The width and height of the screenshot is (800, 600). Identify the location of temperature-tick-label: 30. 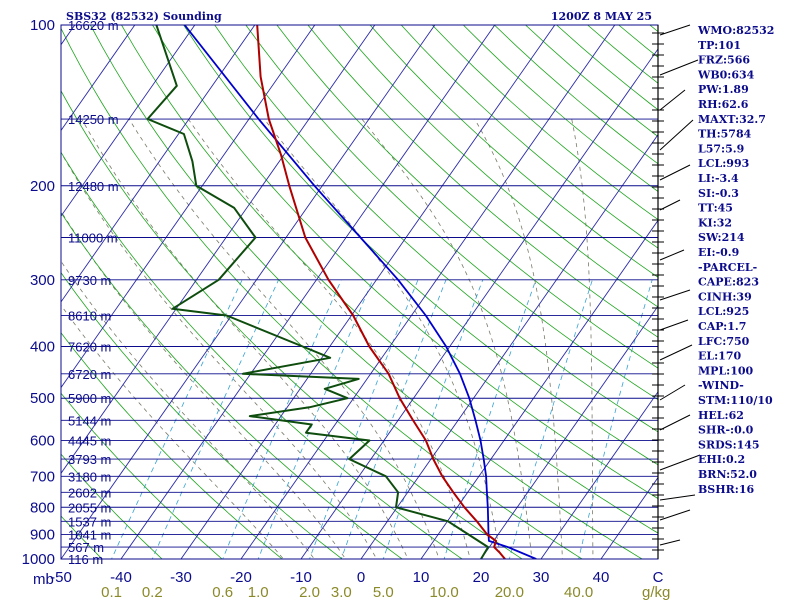
(541, 577).